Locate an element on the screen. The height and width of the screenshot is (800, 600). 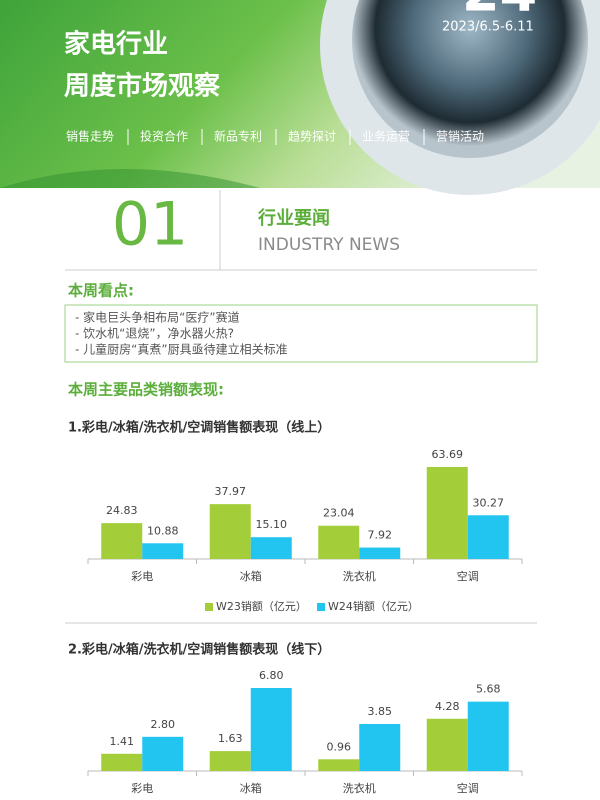
data-label: 63.69 is located at coordinates (448, 454).